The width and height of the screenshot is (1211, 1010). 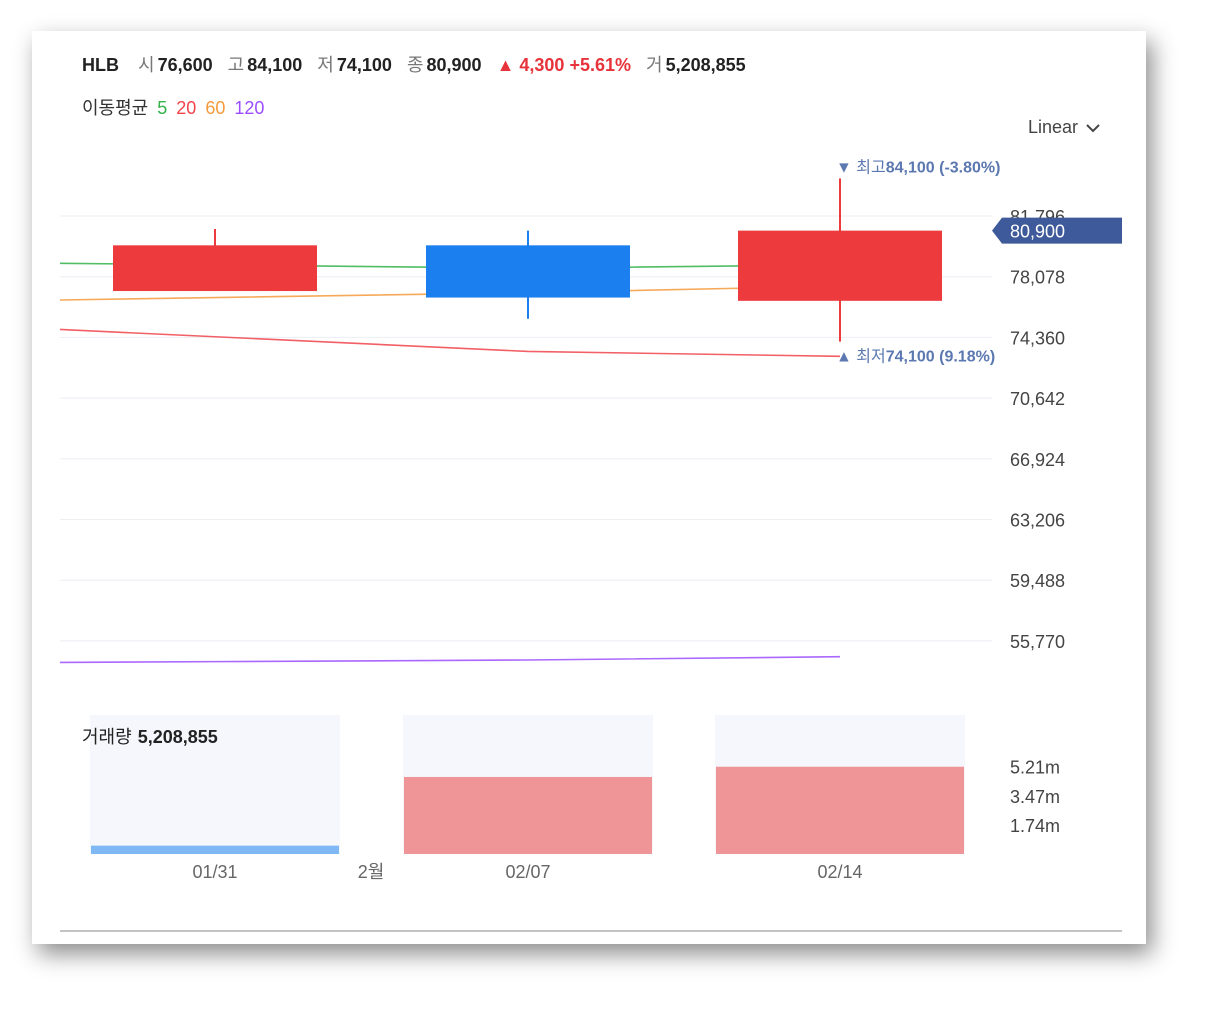 What do you see at coordinates (107, 737) in the screenshot?
I see `volume-panel-title: 거래량` at bounding box center [107, 737].